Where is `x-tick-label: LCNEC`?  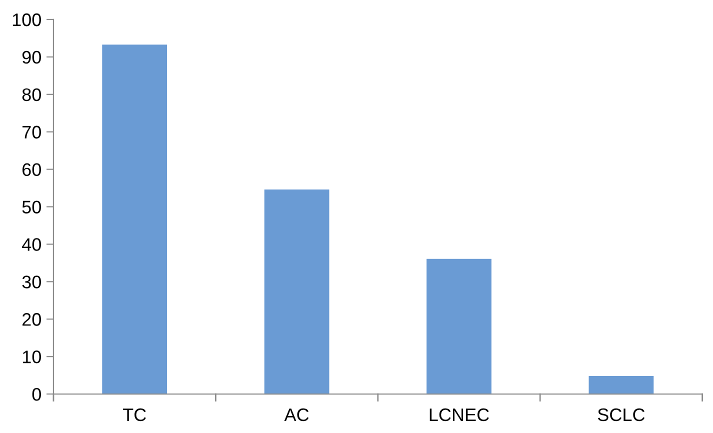
x-tick-label: LCNEC is located at coordinates (459, 415).